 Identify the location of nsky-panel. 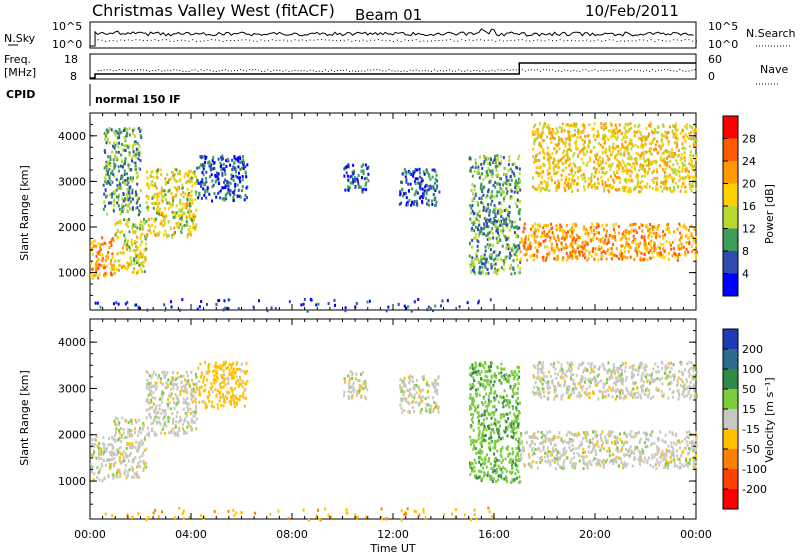
(393, 35).